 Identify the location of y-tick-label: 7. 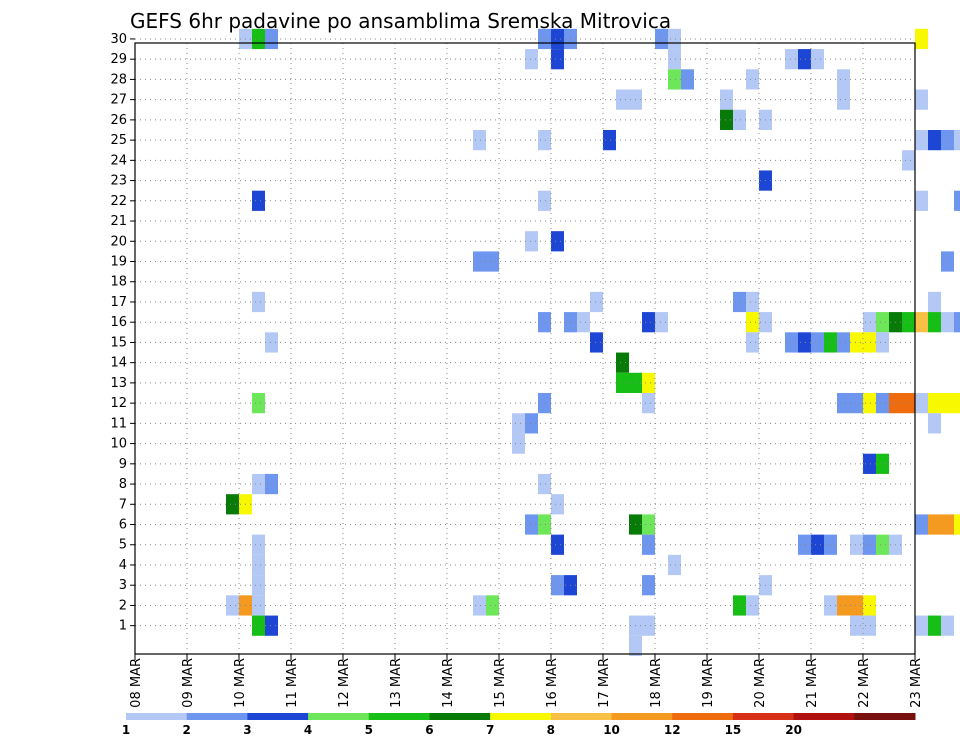
(123, 504).